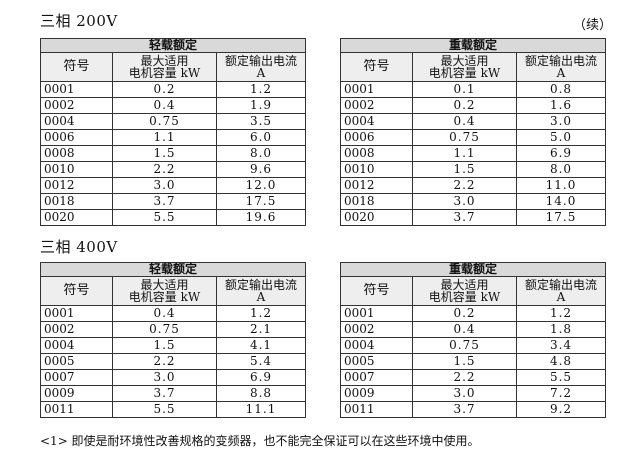 The width and height of the screenshot is (622, 455). I want to click on table-row: 0009 3.0 7.2, so click(473, 393).